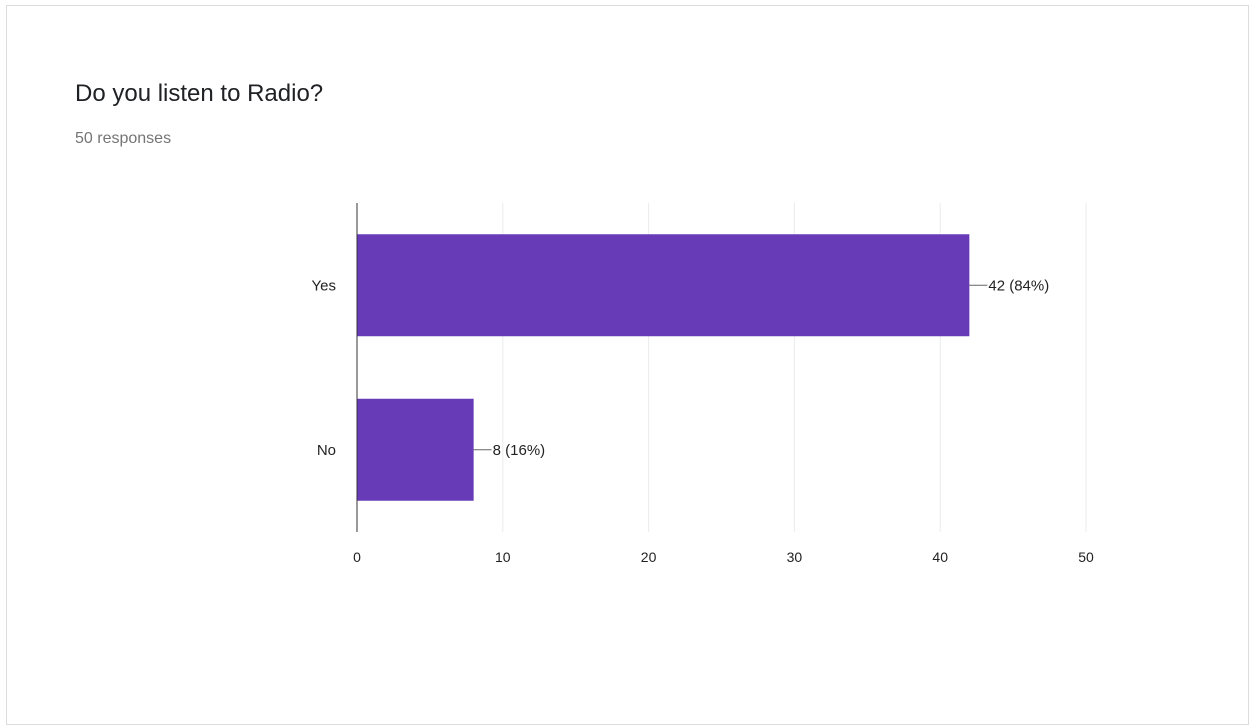  I want to click on x-tick-label: 50, so click(1086, 557).